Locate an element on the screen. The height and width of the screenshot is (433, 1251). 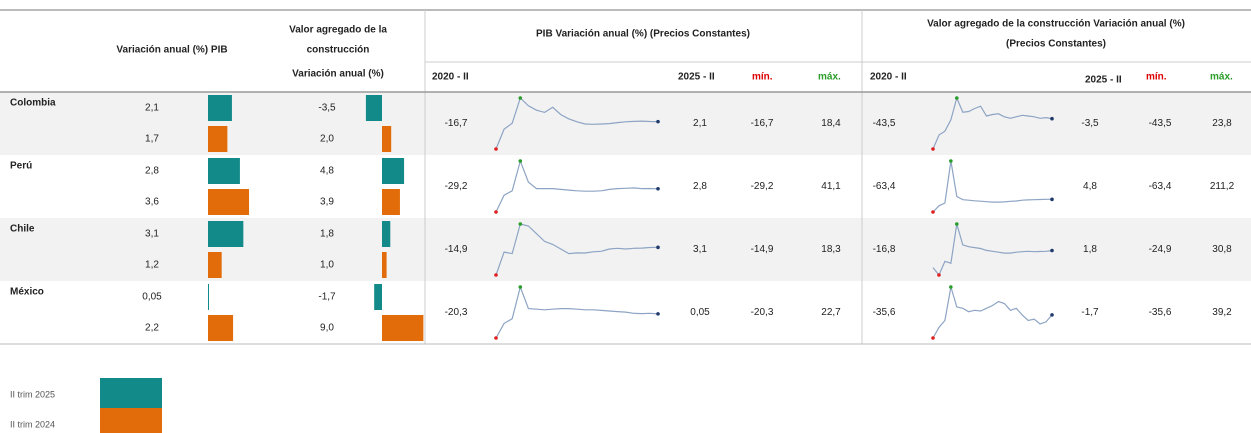
legend-label: II trim 2024 is located at coordinates (32, 424).